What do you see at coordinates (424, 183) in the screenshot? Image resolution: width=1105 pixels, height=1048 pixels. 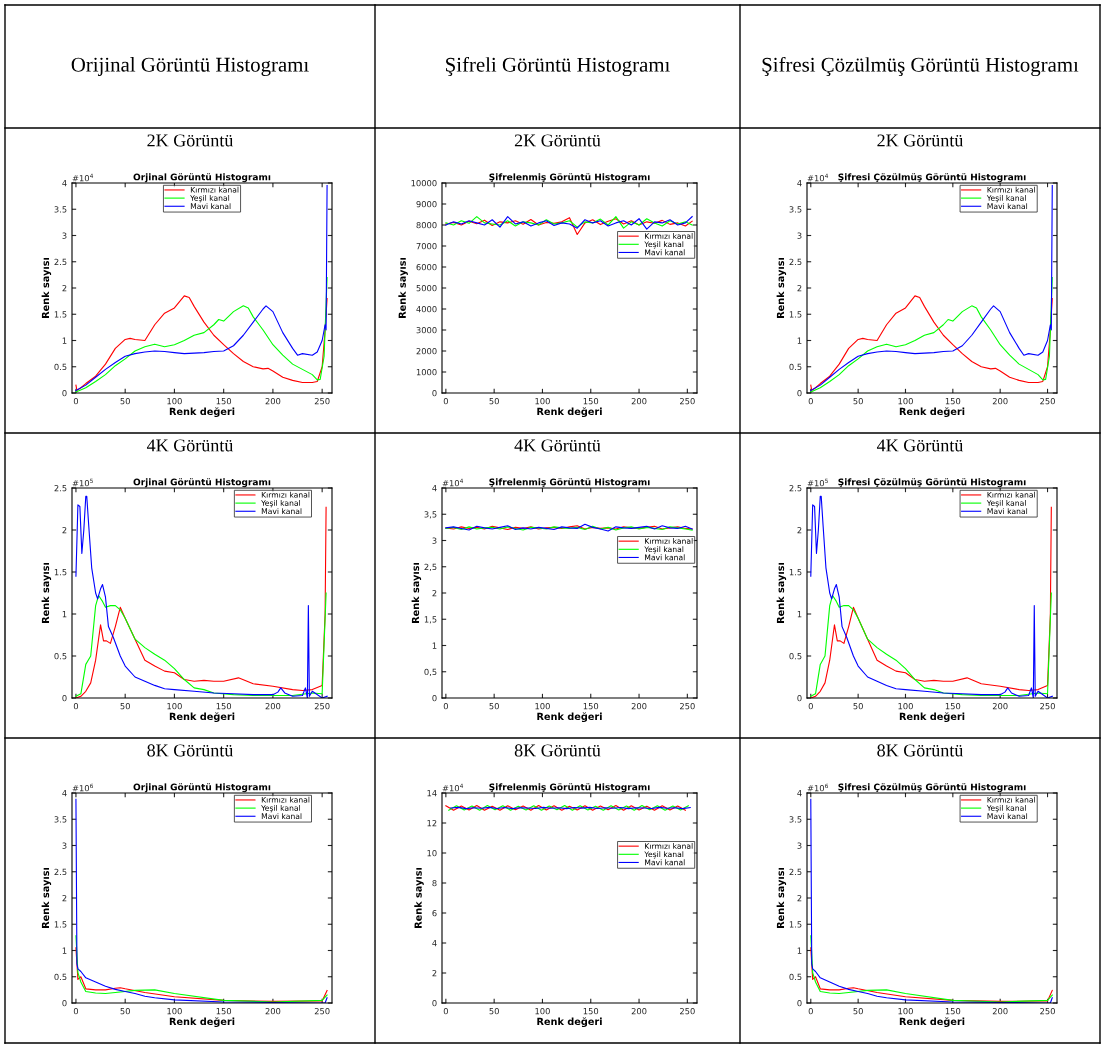 I see `y-tick-label: 10000` at bounding box center [424, 183].